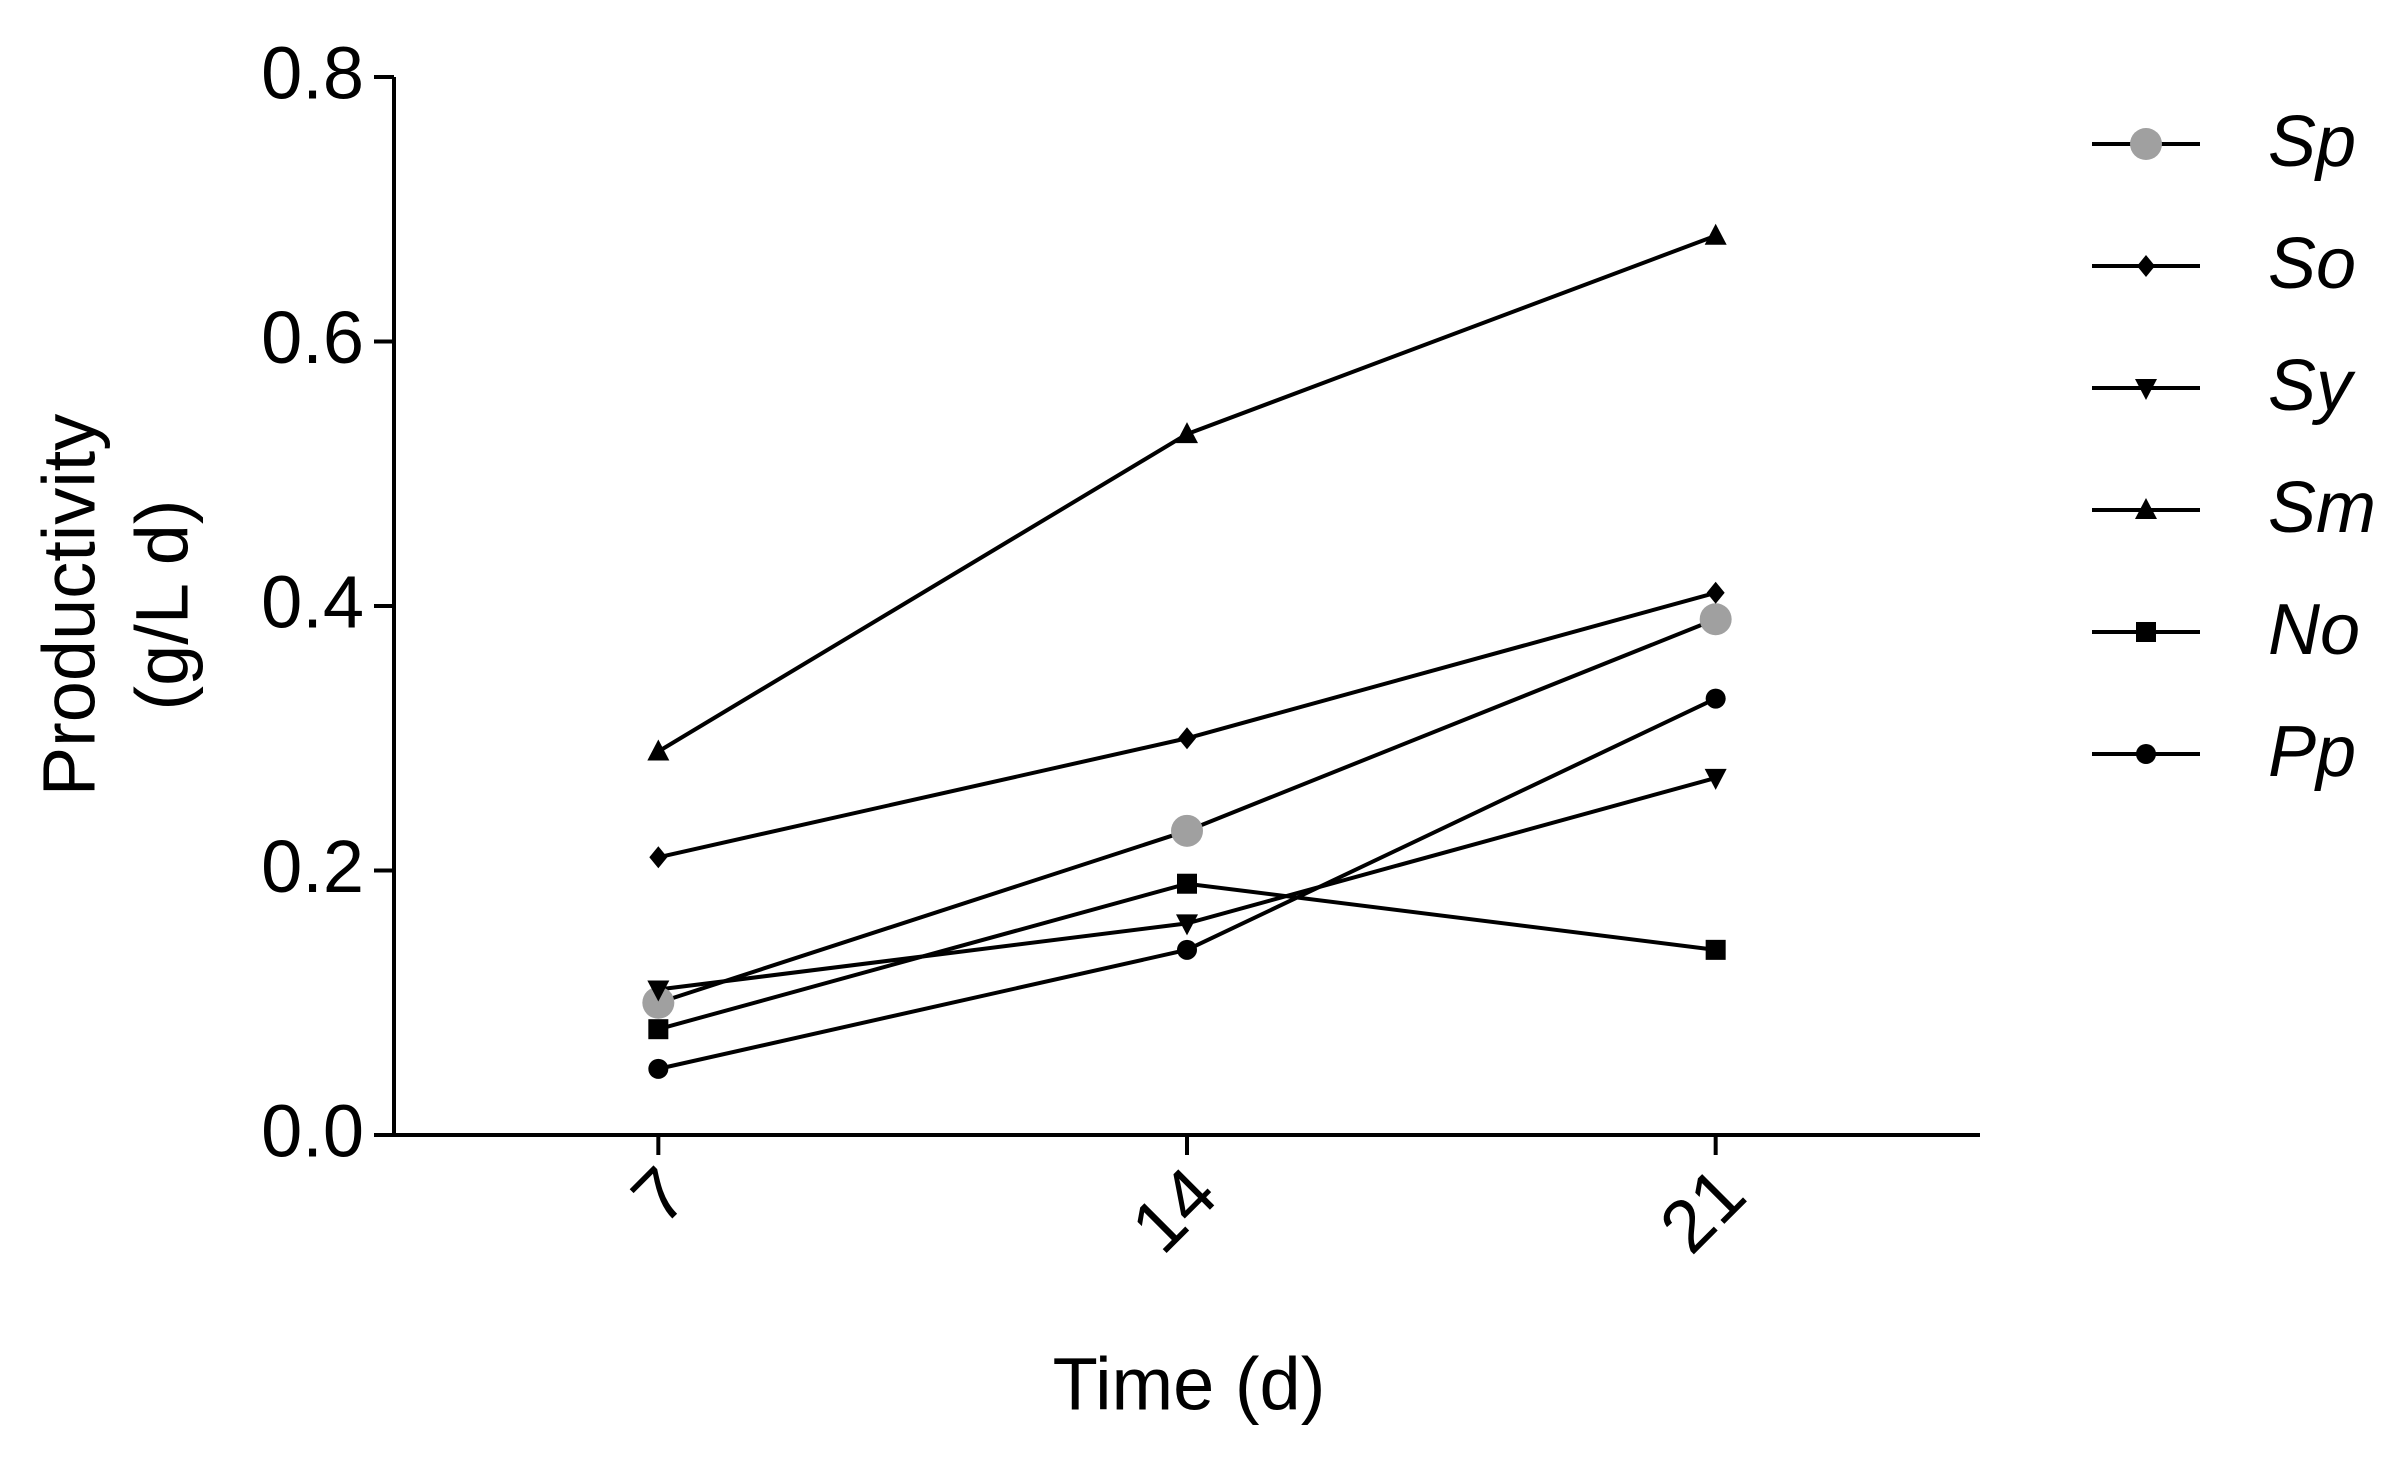 Image resolution: width=2408 pixels, height=1460 pixels. What do you see at coordinates (312, 602) in the screenshot?
I see `y-tick-label: 0.4` at bounding box center [312, 602].